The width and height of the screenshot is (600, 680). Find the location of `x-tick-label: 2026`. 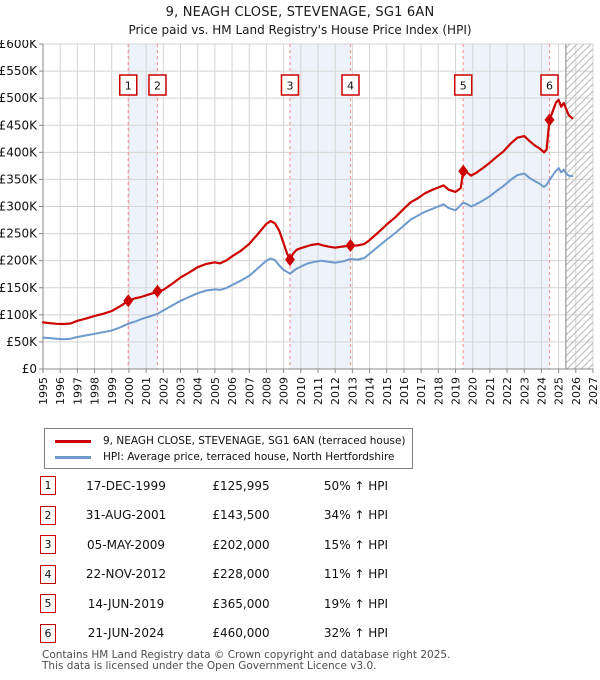

x-tick-label: 2026 is located at coordinates (576, 391).